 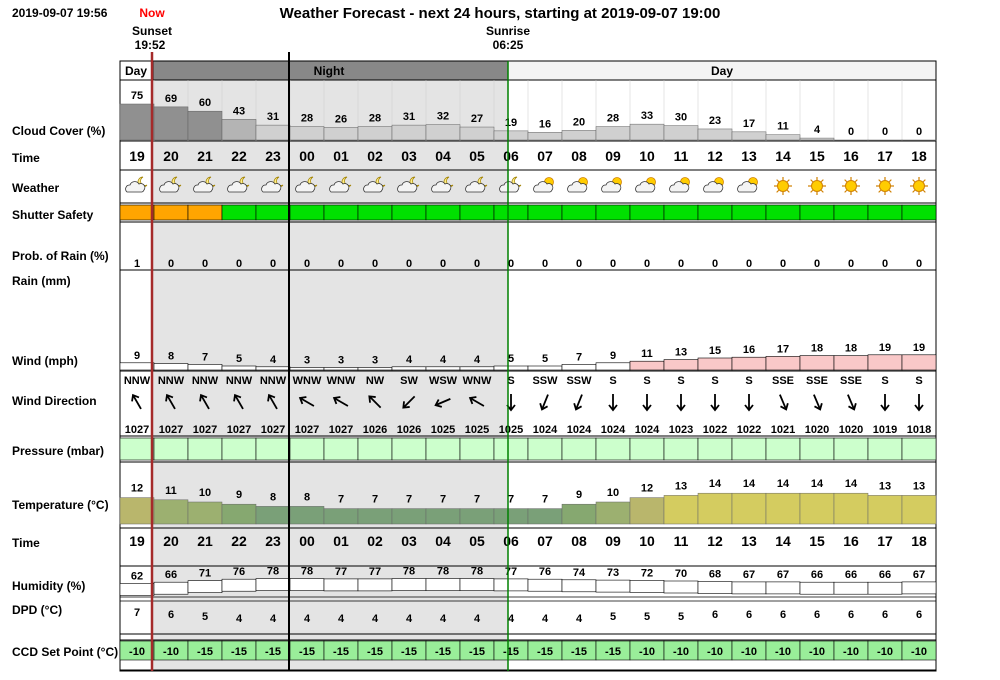 What do you see at coordinates (681, 541) in the screenshot?
I see `hour-label: 11` at bounding box center [681, 541].